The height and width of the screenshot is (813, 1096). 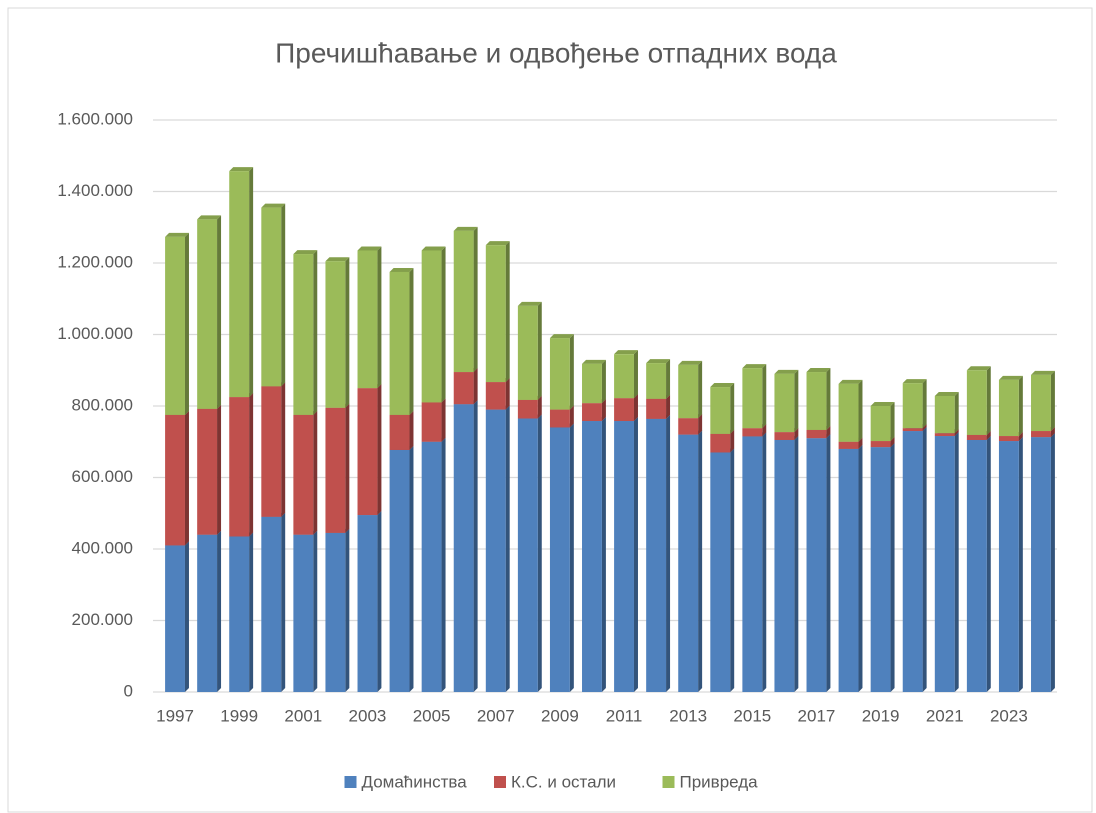 What do you see at coordinates (102, 404) in the screenshot?
I see `y-tick-label: 800.000` at bounding box center [102, 404].